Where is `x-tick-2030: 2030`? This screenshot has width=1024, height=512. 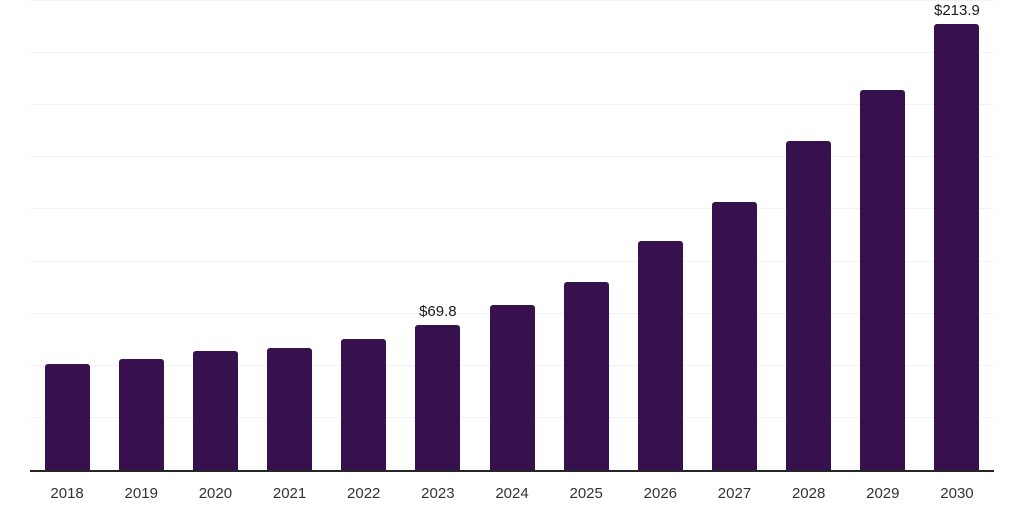 x-tick-2030: 2030 is located at coordinates (957, 493).